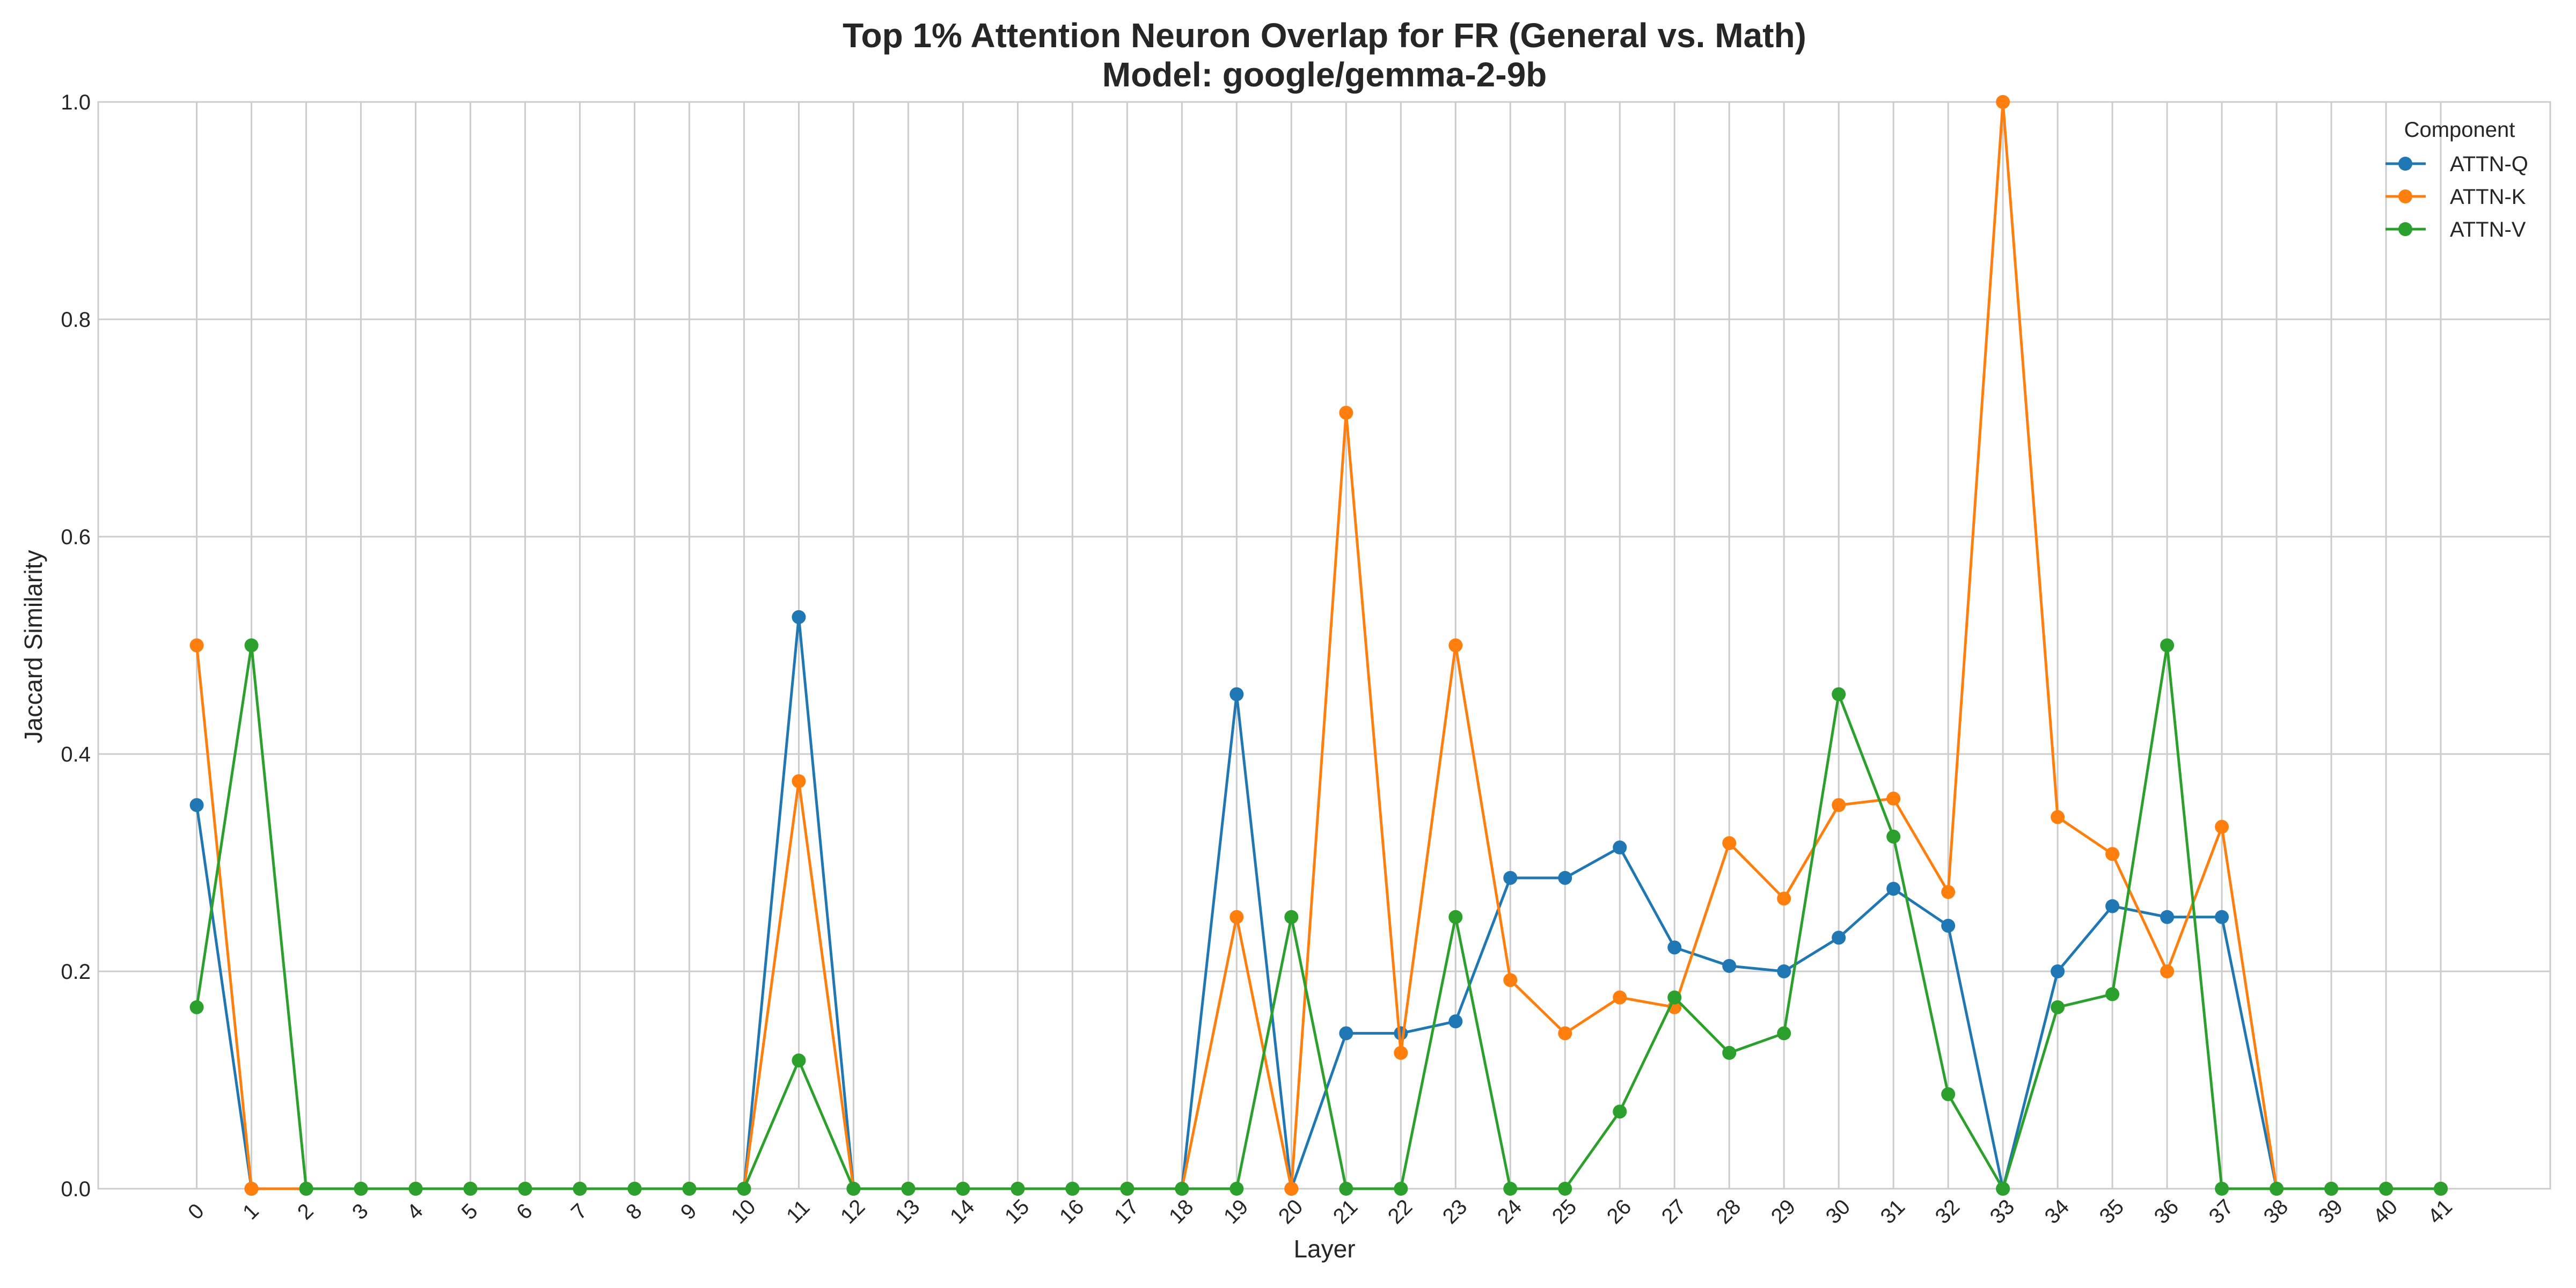 Image resolution: width=2576 pixels, height=1288 pixels. What do you see at coordinates (2459, 130) in the screenshot?
I see `legend-title: Component` at bounding box center [2459, 130].